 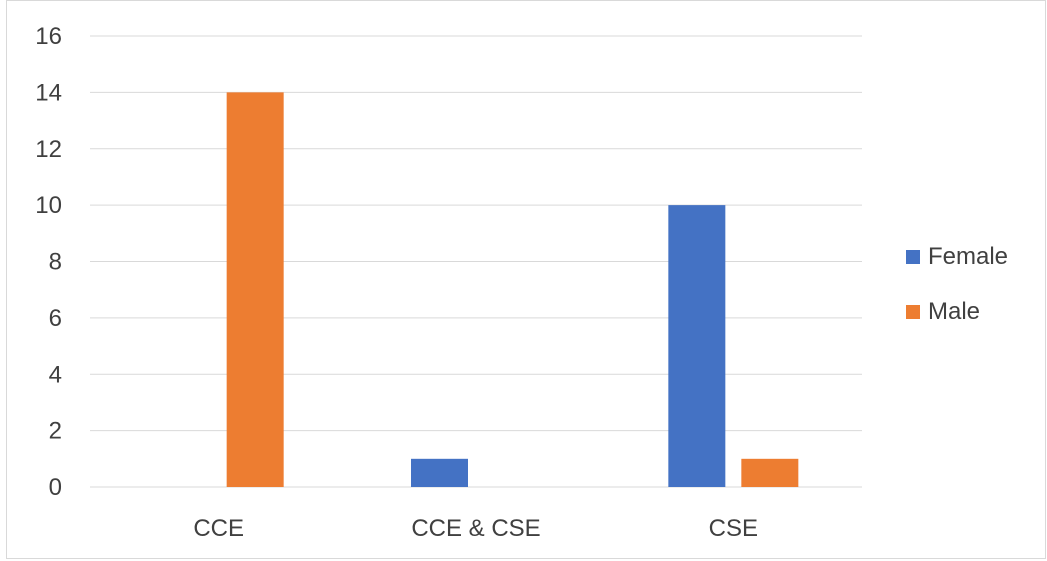 I want to click on x-axis-ticks: CCE CCE & CSE CSE, so click(x=475, y=528).